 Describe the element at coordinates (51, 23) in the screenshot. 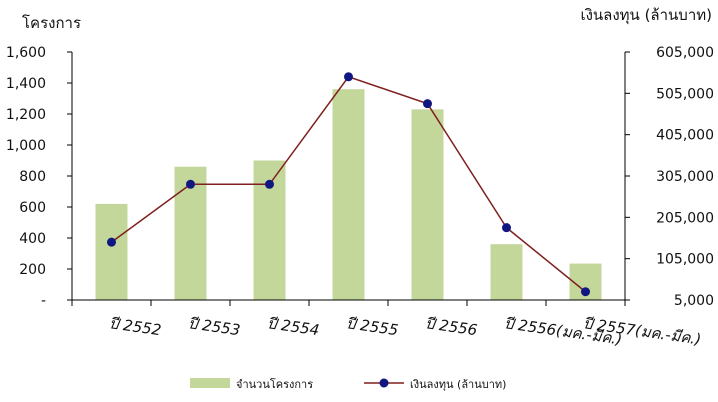

I see `left-axis-title: โครงการ` at that location.